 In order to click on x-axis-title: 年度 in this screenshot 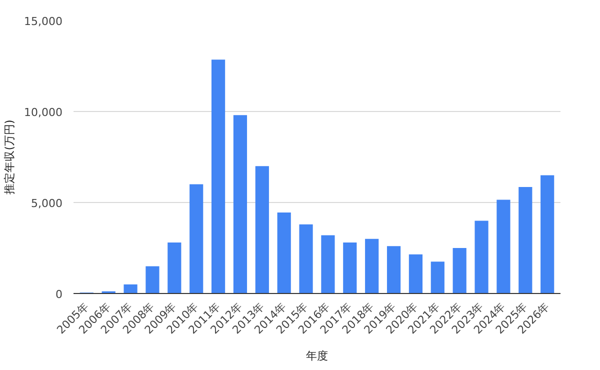, I will do `click(317, 355)`.